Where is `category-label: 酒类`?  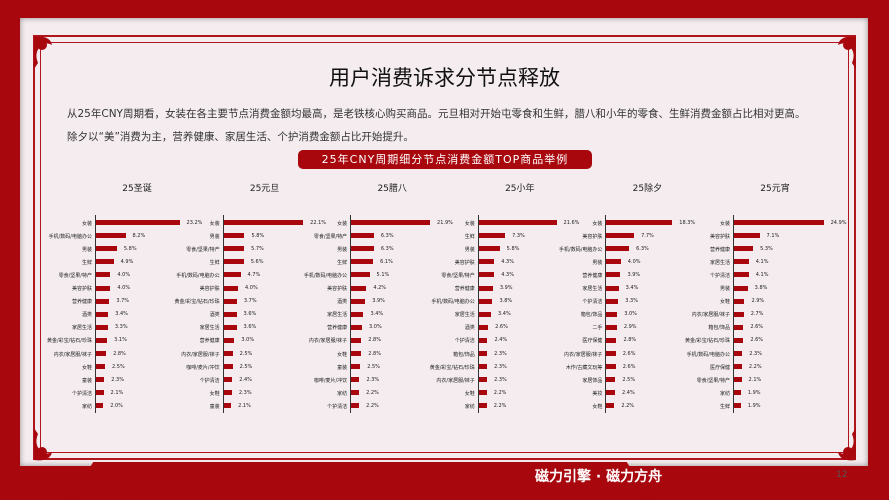 category-label: 酒类 is located at coordinates (469, 328).